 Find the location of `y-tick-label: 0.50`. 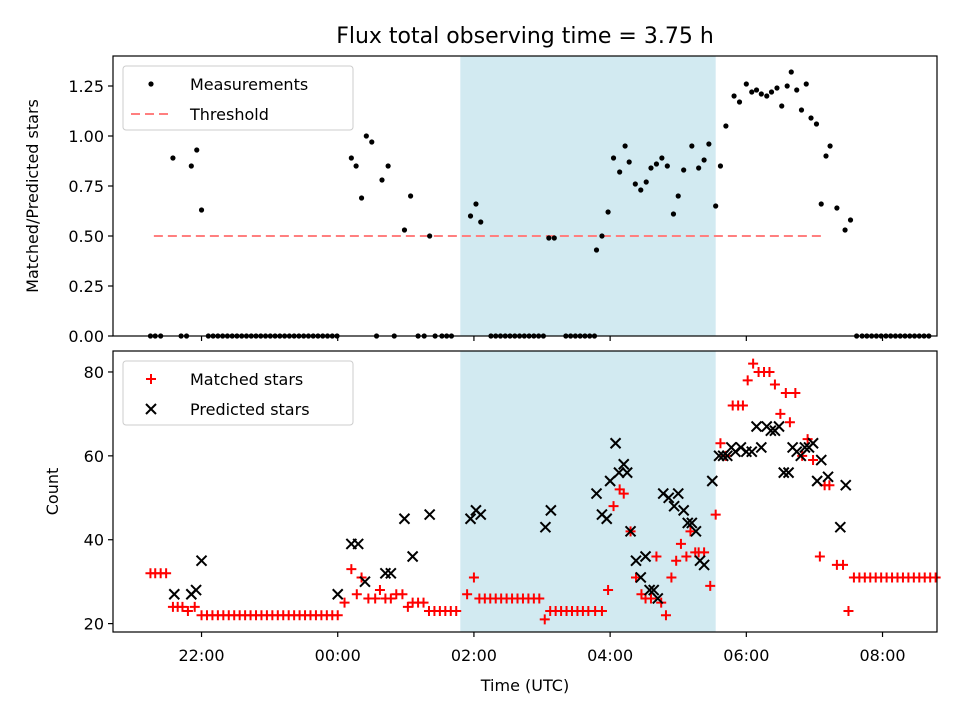

y-tick-label: 0.50 is located at coordinates (86, 236).